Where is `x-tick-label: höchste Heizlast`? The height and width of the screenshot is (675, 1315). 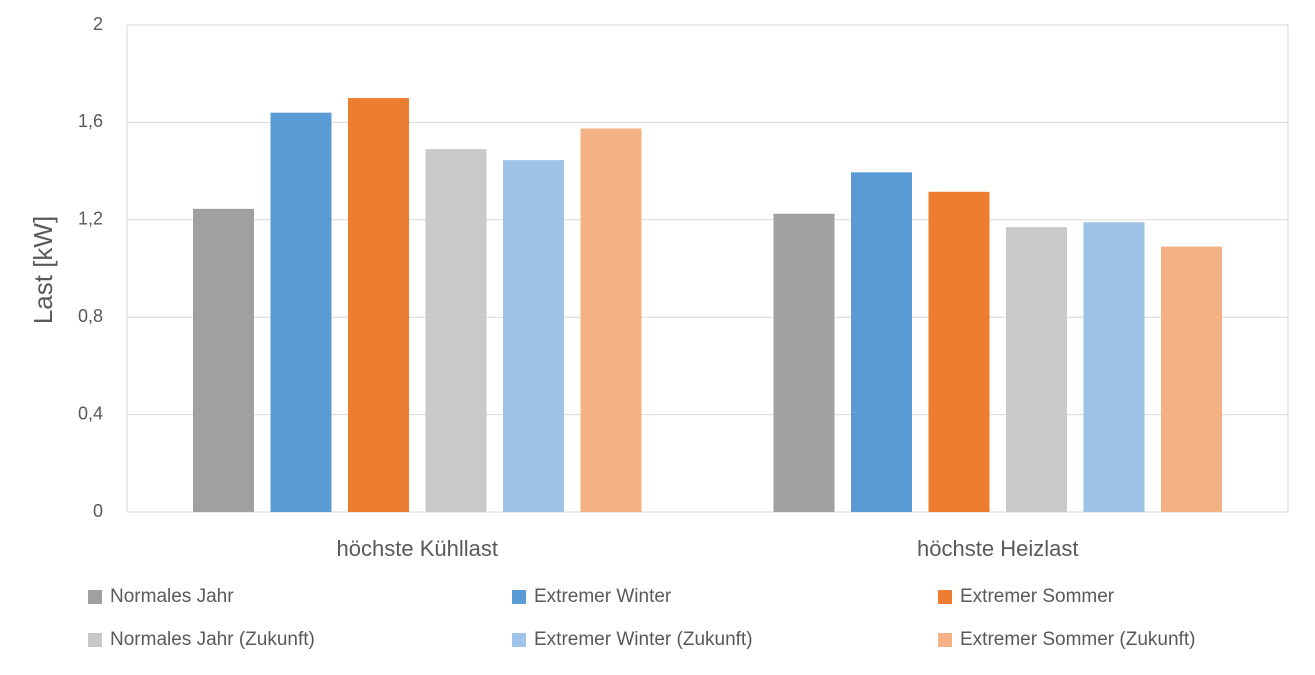 x-tick-label: höchste Heizlast is located at coordinates (997, 548).